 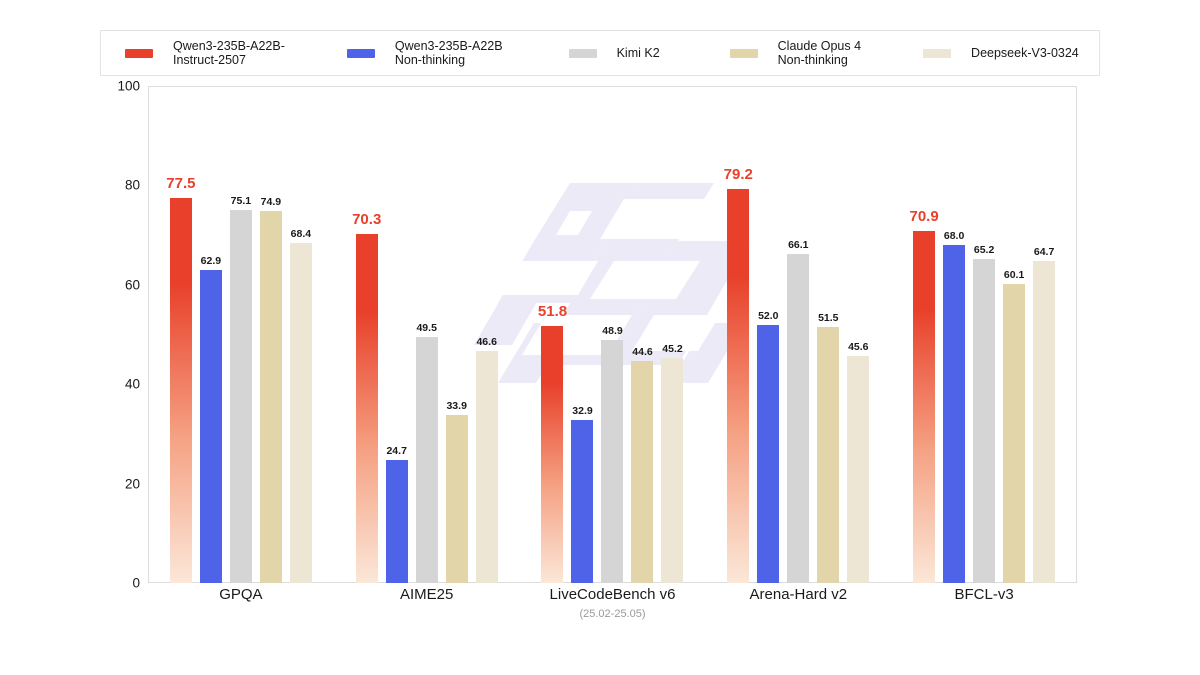 What do you see at coordinates (448, 53) in the screenshot?
I see `legend-item-label: Qwen3-235B-A22B Non-thinking` at bounding box center [448, 53].